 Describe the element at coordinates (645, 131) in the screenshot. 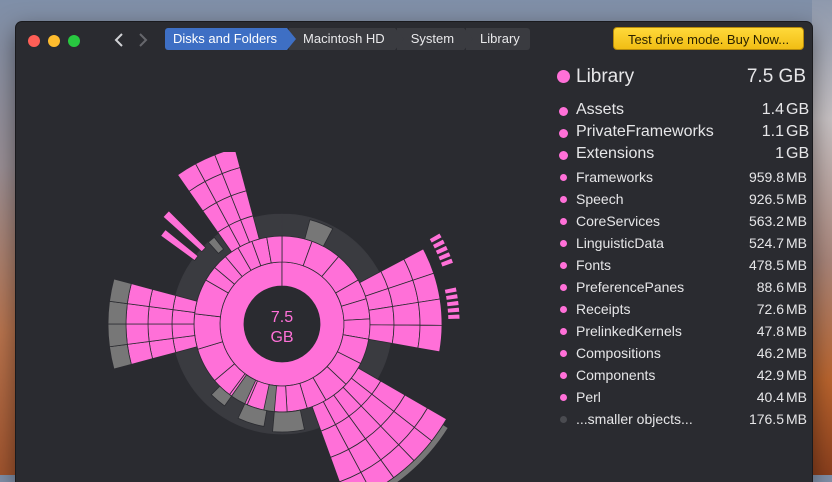

I see `legend-item-name: PrivateFrameworks` at that location.